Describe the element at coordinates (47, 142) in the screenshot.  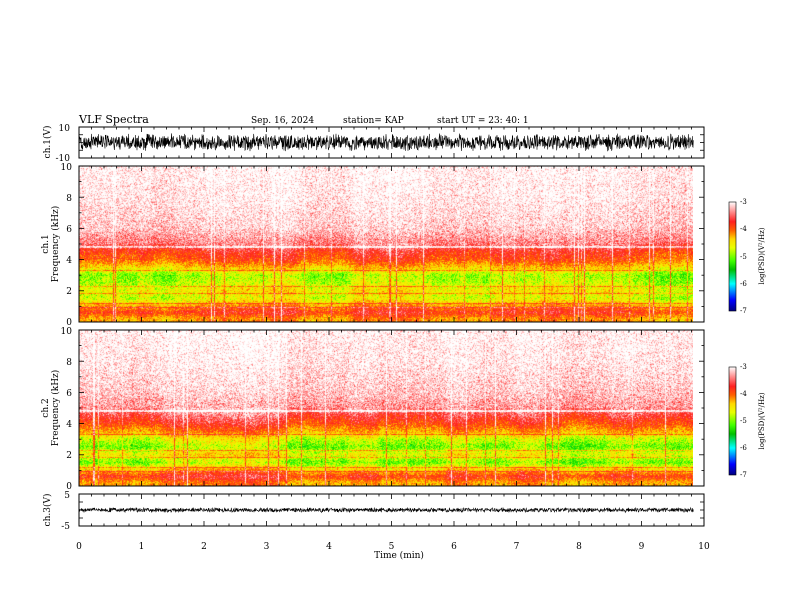
I see `ch1-waveform-ylabel: ch.1(V)` at that location.